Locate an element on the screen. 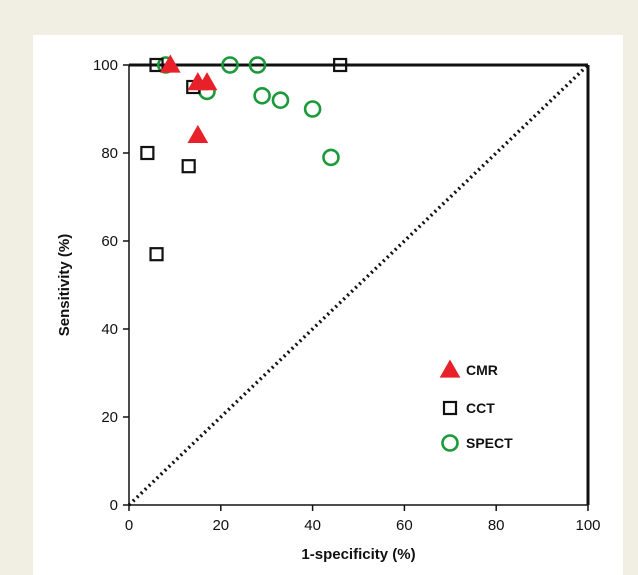  legend-item-cmr: CMR is located at coordinates (469, 370).